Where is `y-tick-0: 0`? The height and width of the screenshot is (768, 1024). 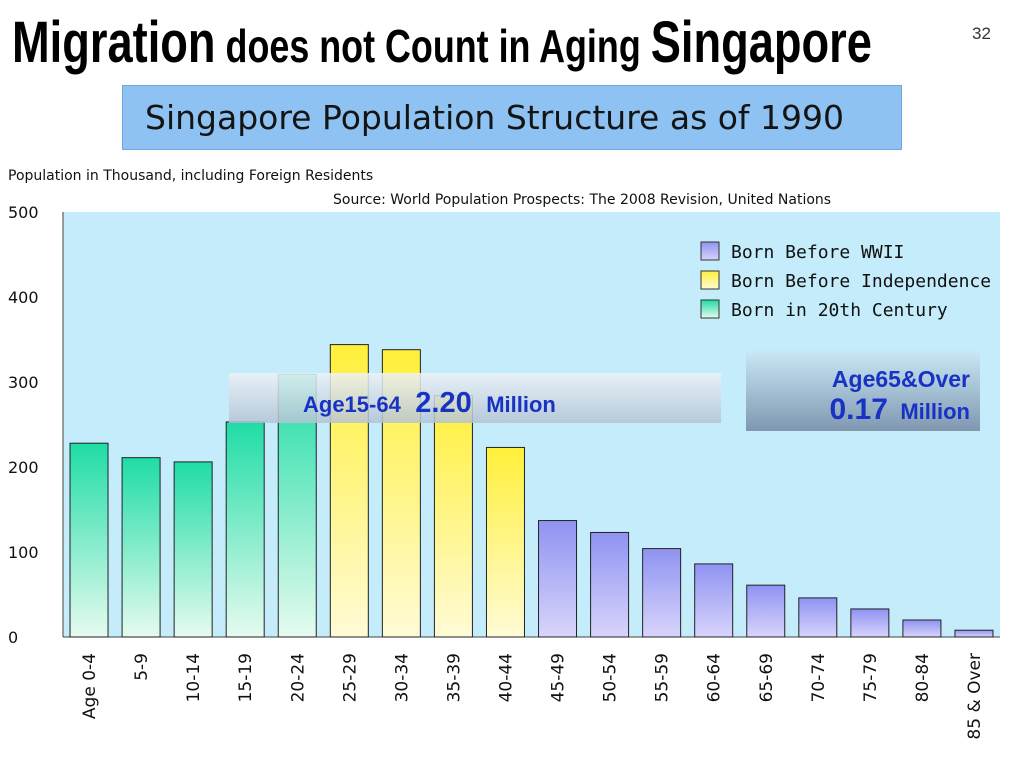
y-tick-0: 0 is located at coordinates (13, 637).